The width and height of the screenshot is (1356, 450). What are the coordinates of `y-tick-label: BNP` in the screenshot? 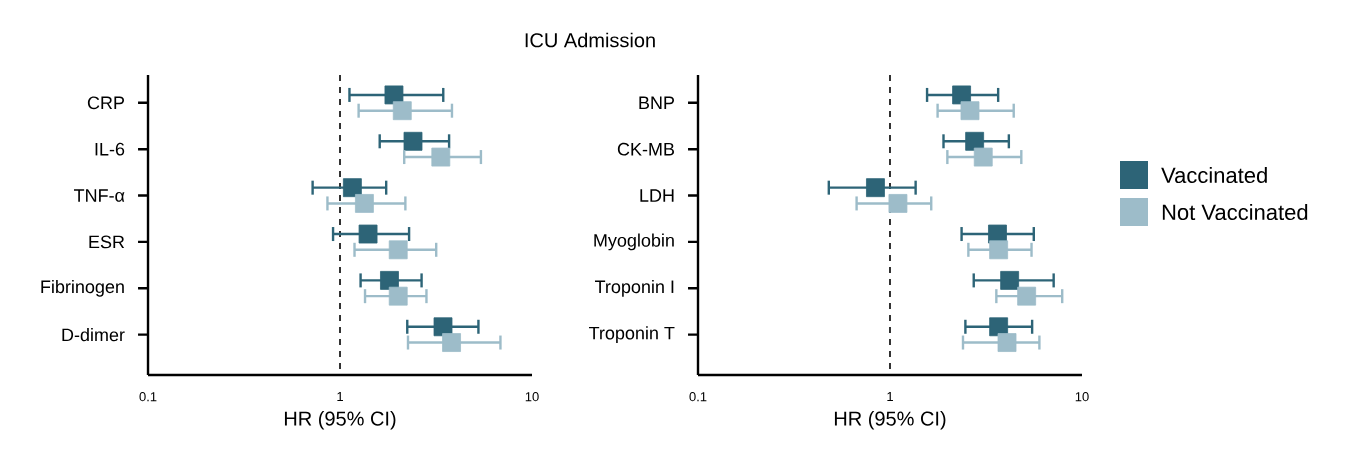 It's located at (657, 103).